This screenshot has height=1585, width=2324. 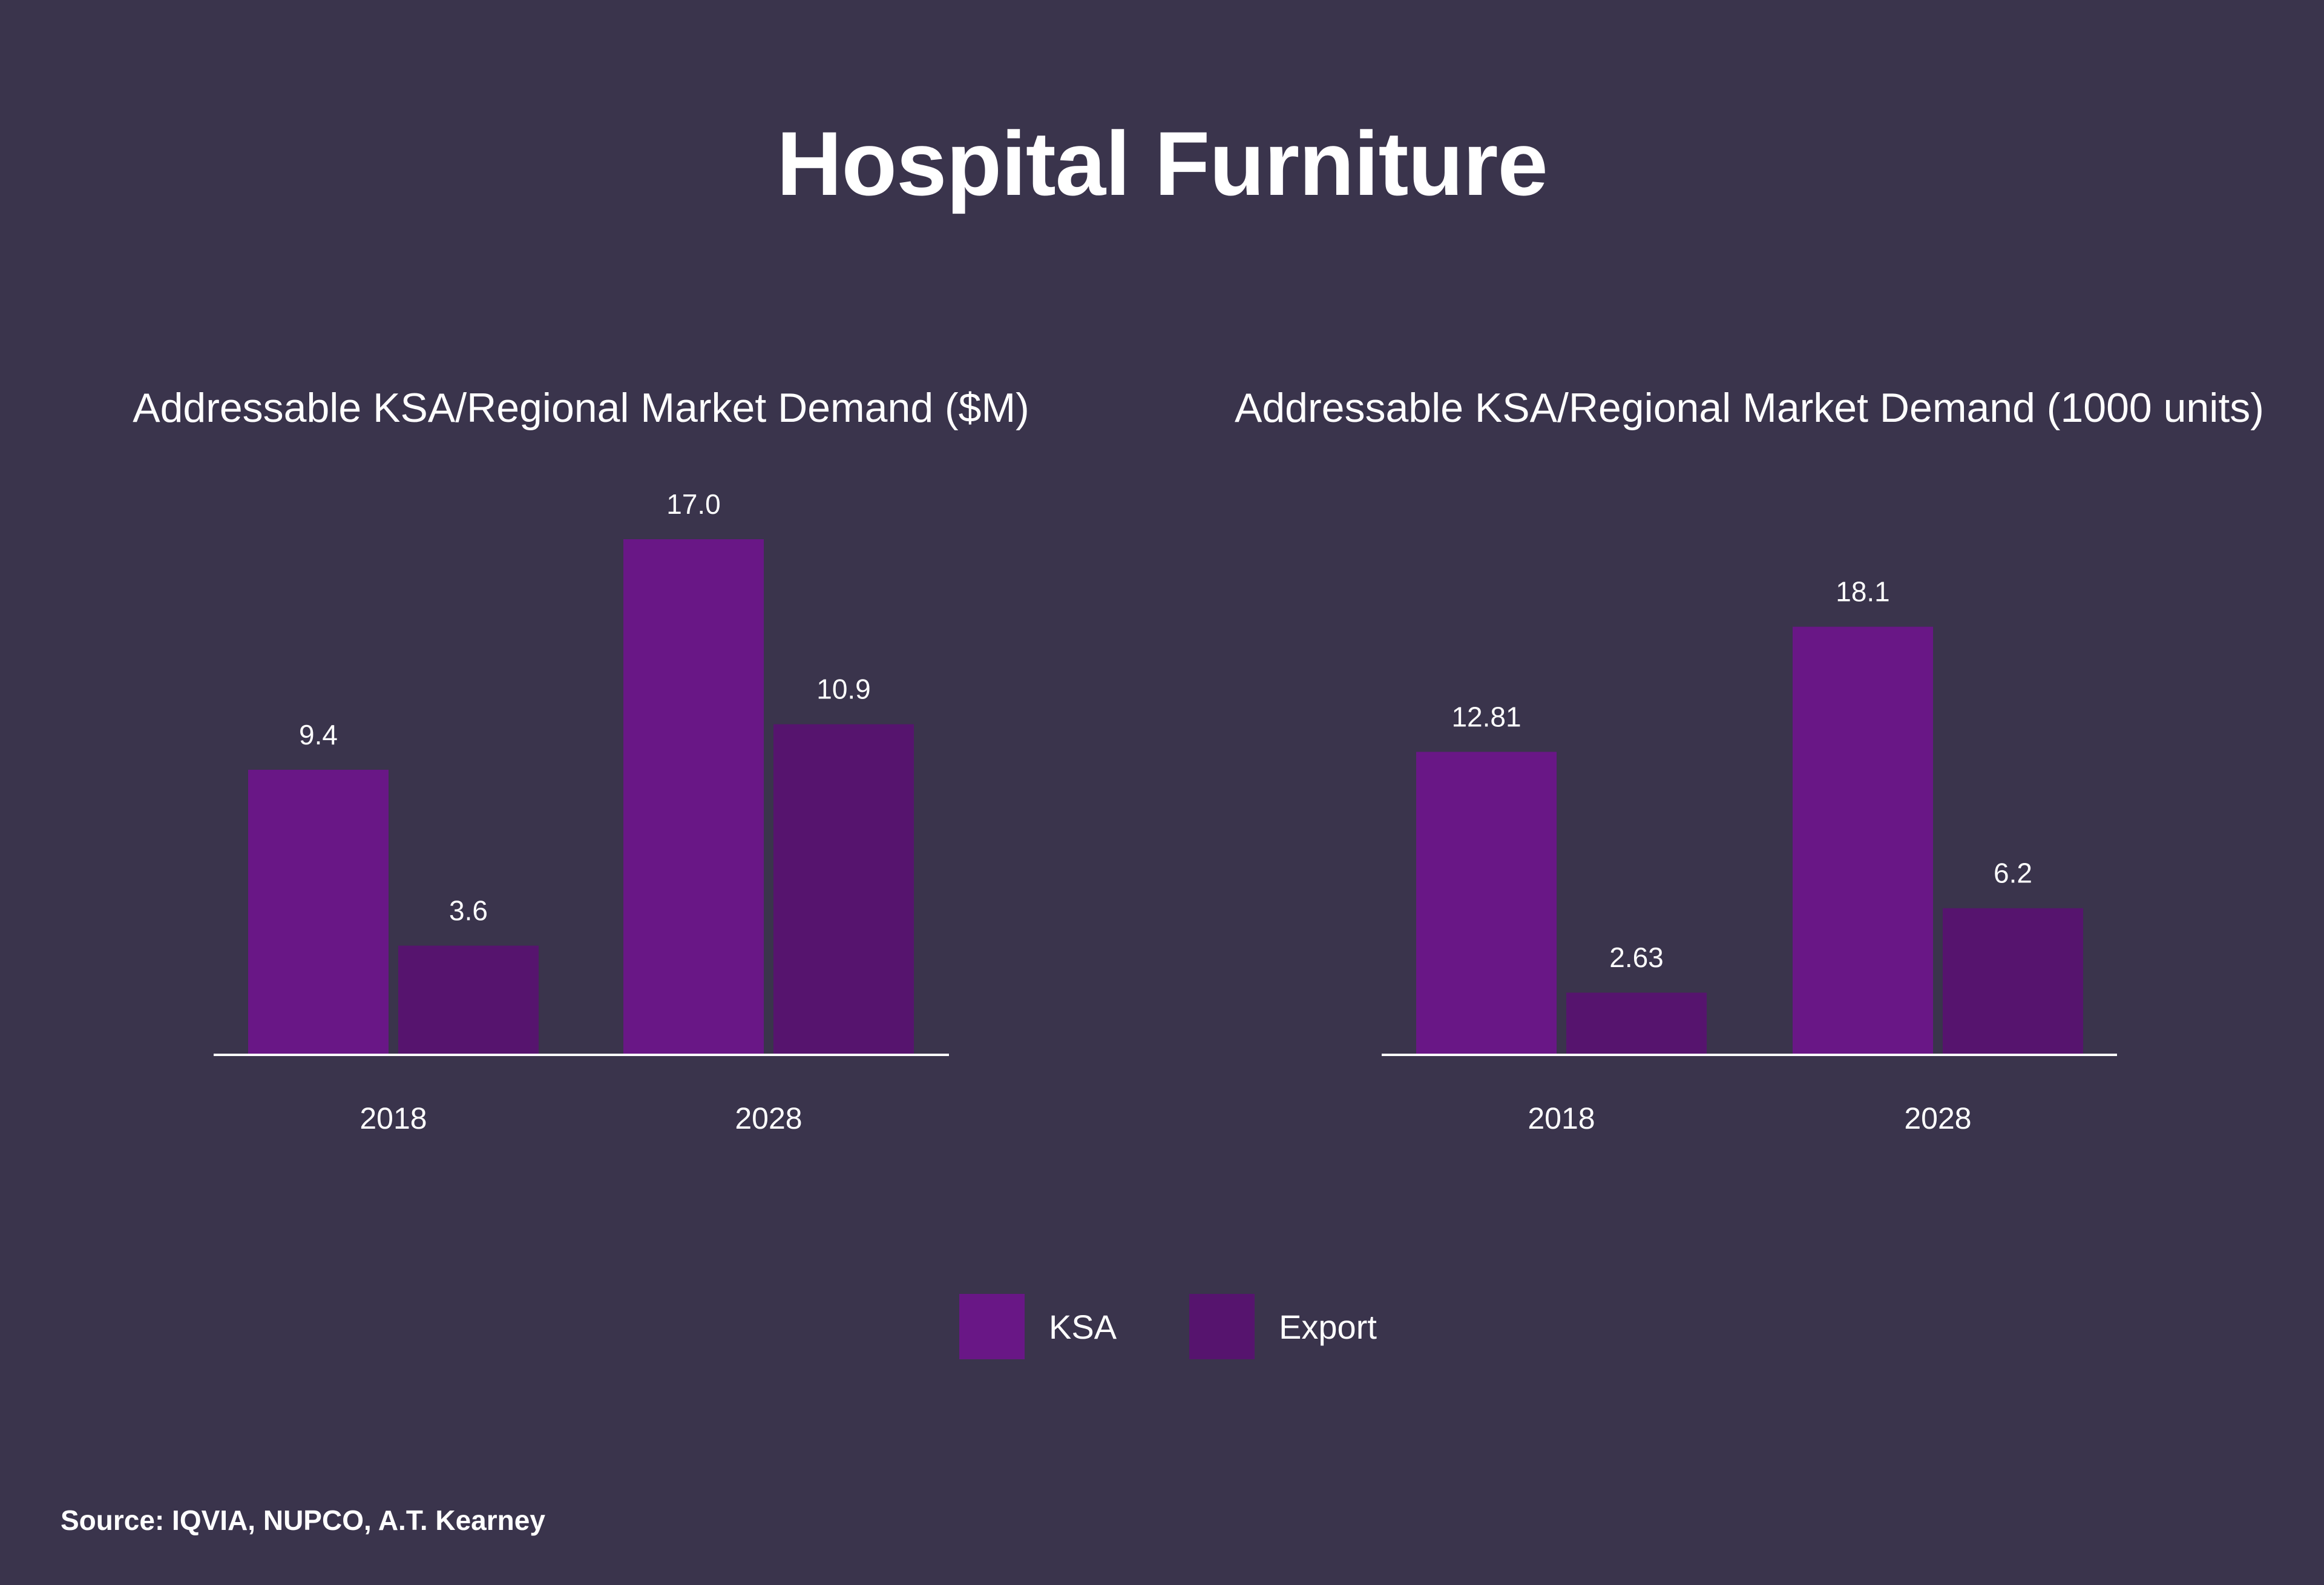 I want to click on x-tick-2028-chart1: 2028, so click(x=768, y=1118).